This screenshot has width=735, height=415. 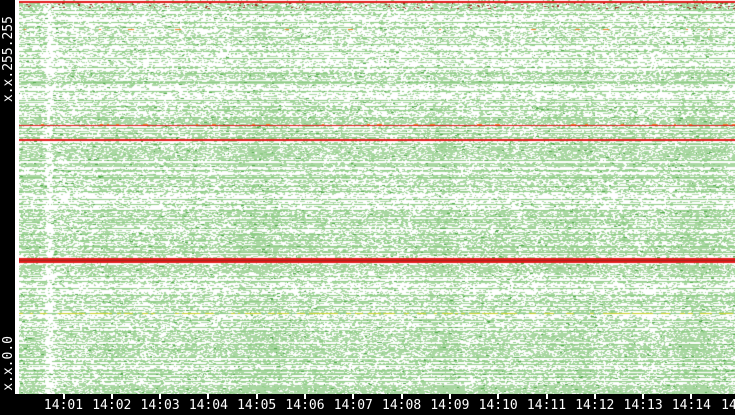 I want to click on y-axis-label-top: x.x.255.255, so click(x=8, y=59).